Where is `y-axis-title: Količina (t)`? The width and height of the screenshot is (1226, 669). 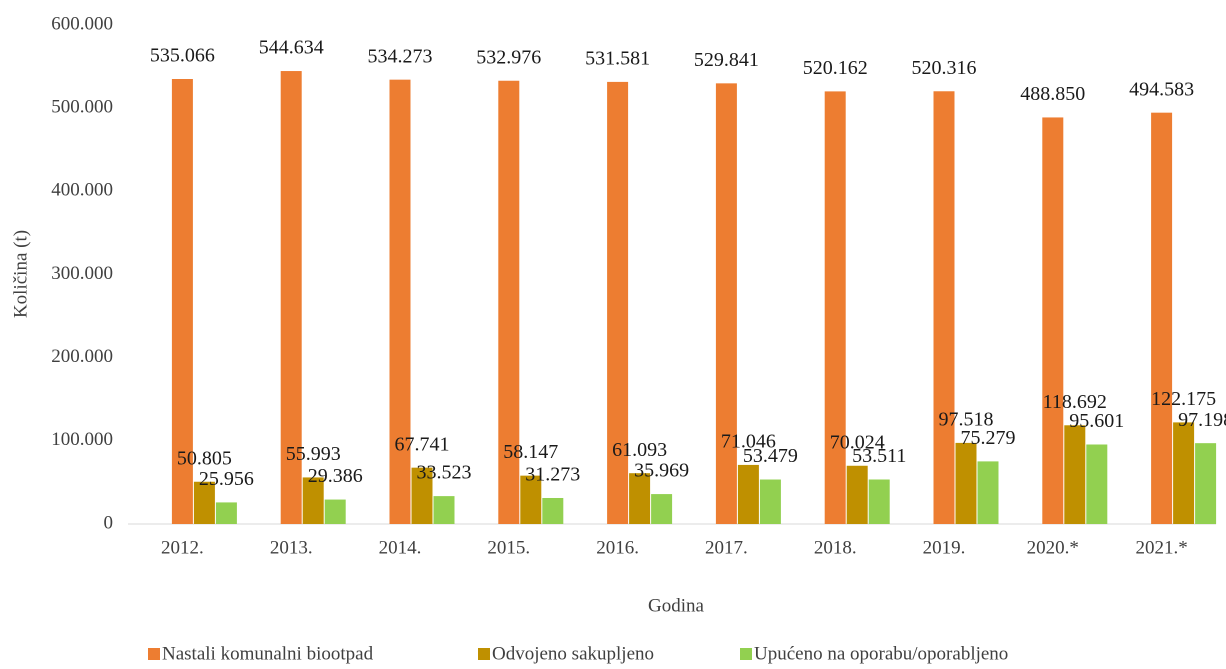 y-axis-title: Količina (t) is located at coordinates (20, 274).